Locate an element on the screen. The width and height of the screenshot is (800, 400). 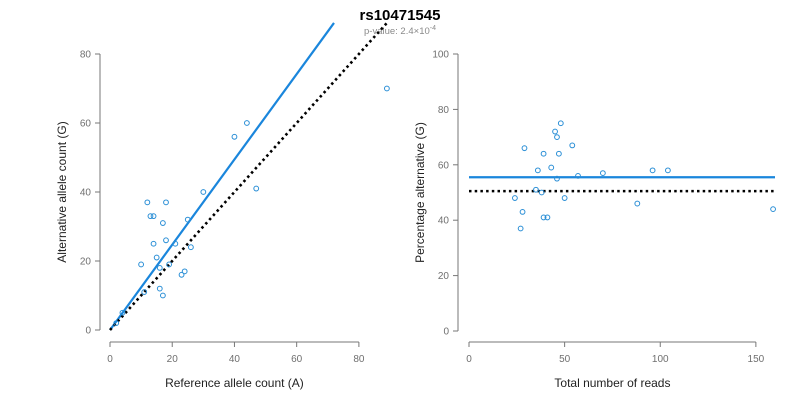
p-value-exponent: -4 is located at coordinates (433, 28).